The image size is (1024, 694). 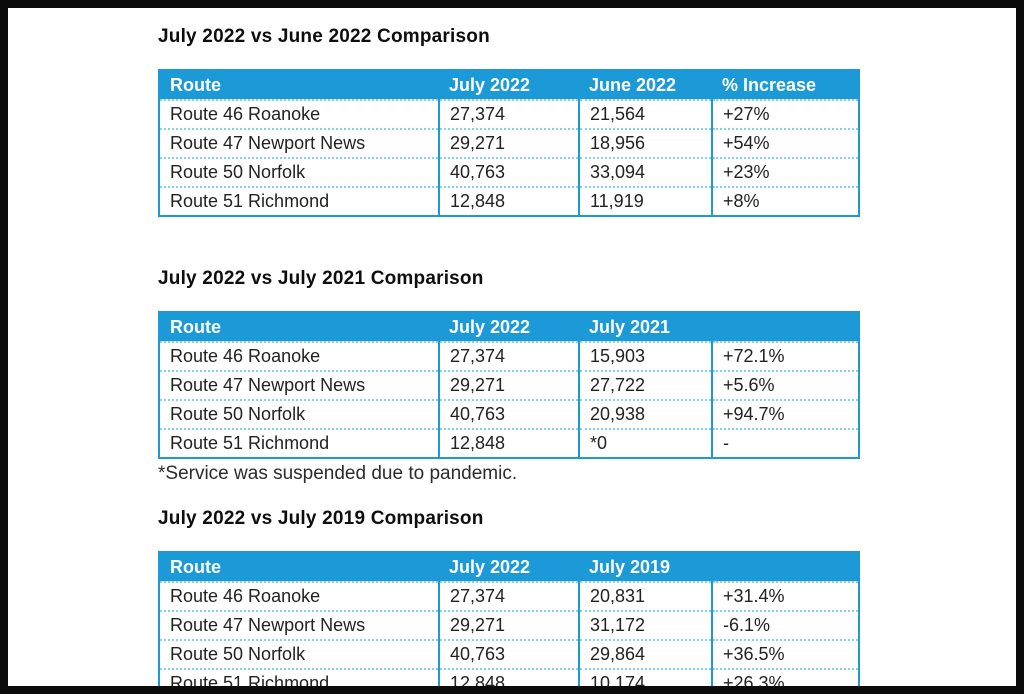 I want to click on section-title: July 2022 vs June 2022 Comparison, so click(x=324, y=36).